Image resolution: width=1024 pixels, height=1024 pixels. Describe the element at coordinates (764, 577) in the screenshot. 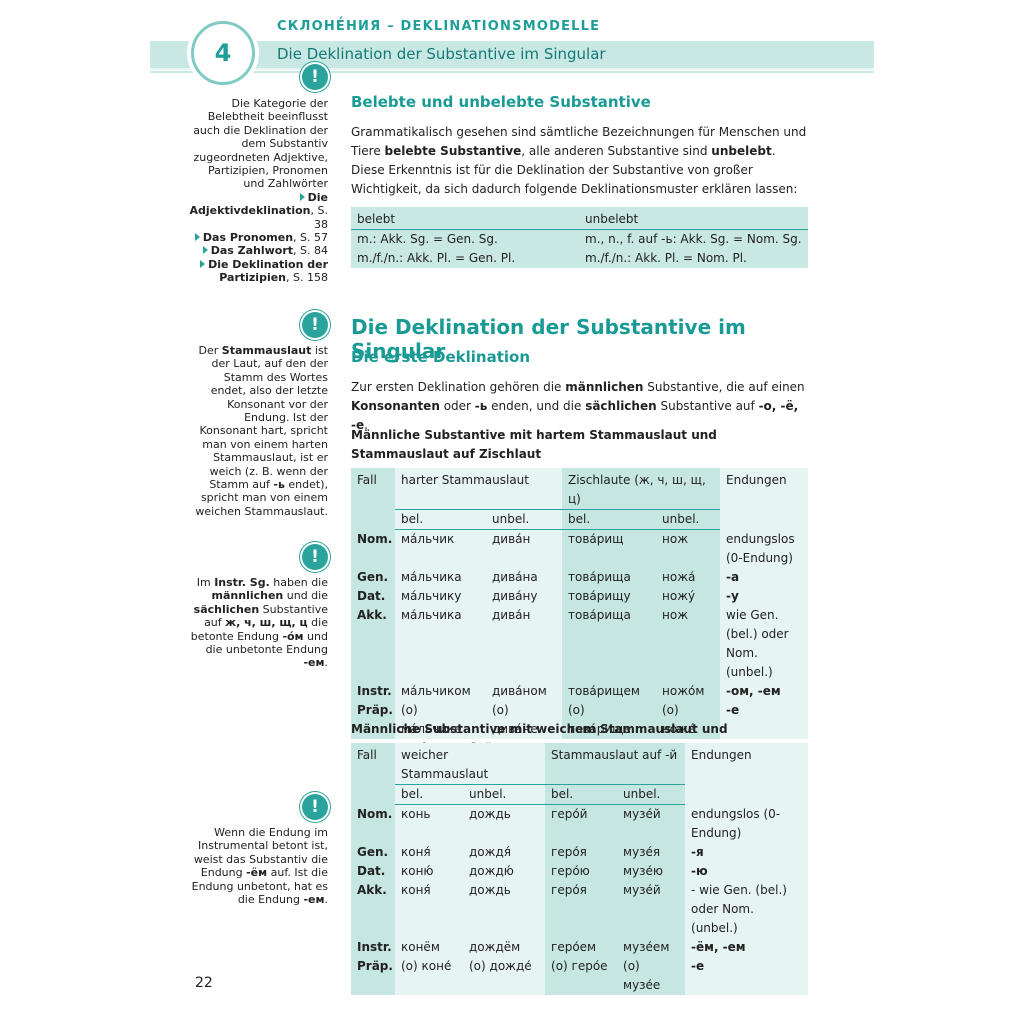

I see `table-cell: -а` at that location.